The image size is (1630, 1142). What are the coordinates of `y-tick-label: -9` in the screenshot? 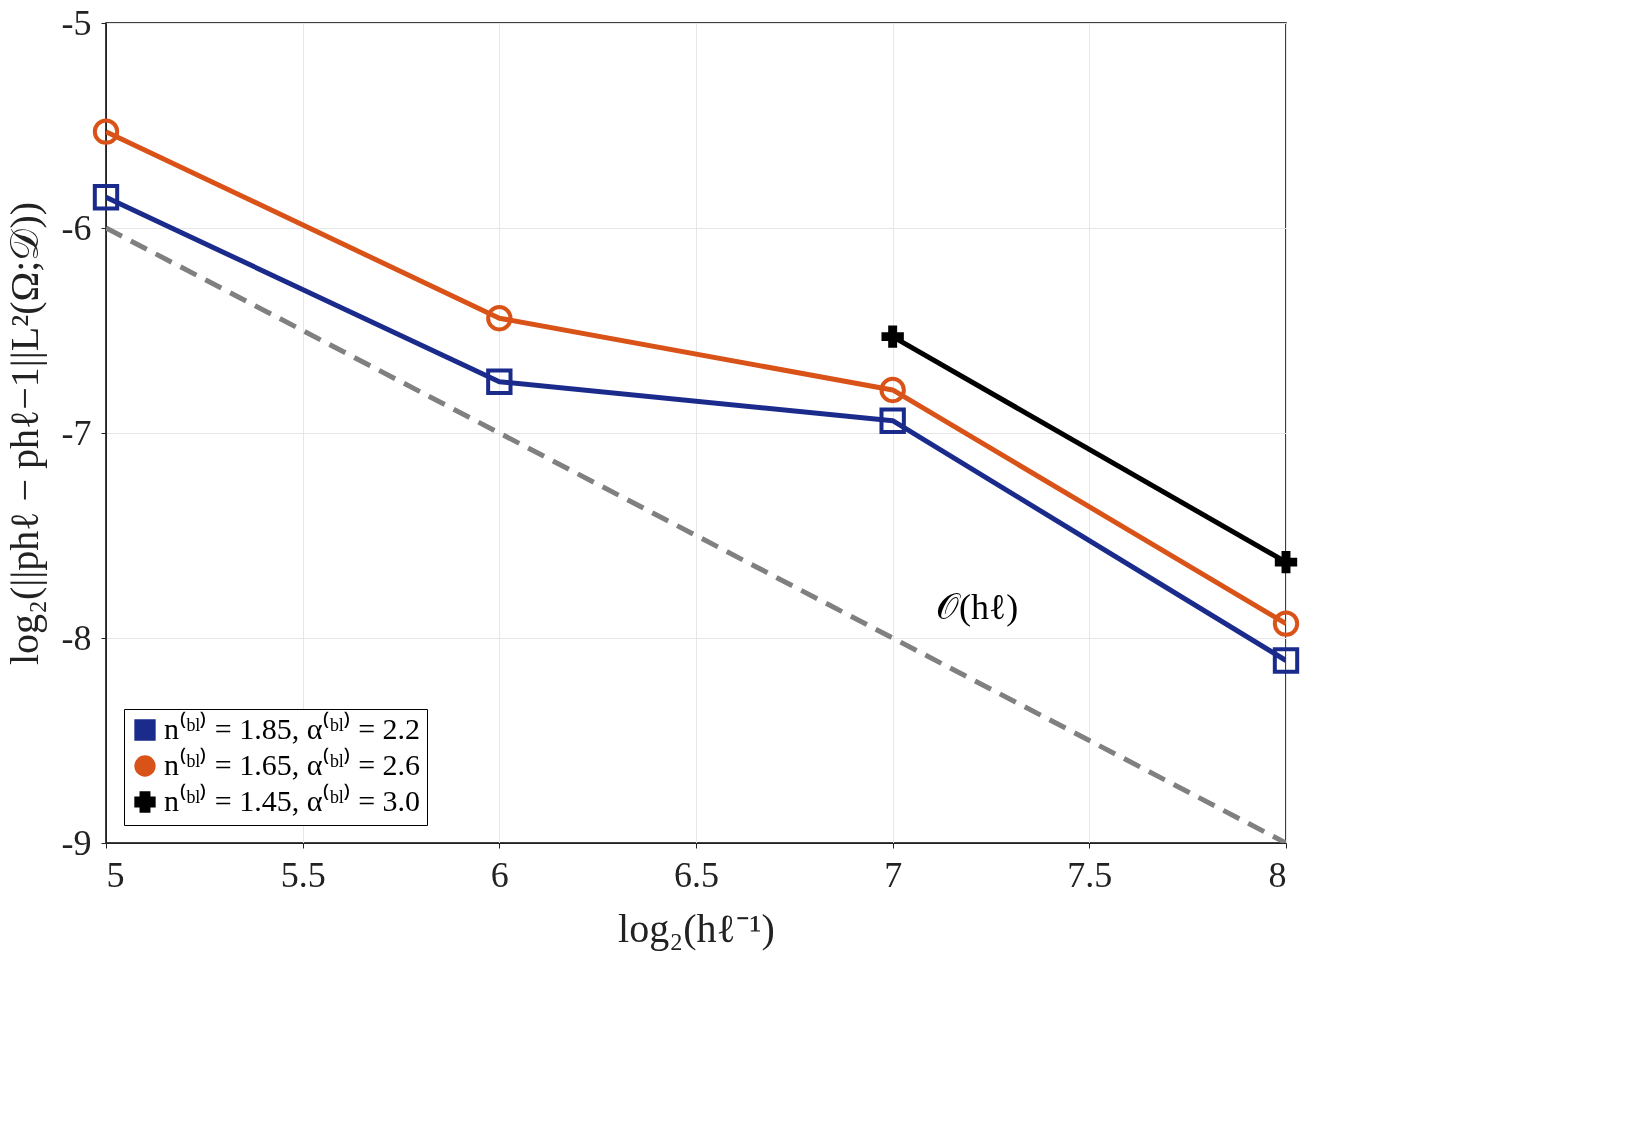 It's located at (76, 842).